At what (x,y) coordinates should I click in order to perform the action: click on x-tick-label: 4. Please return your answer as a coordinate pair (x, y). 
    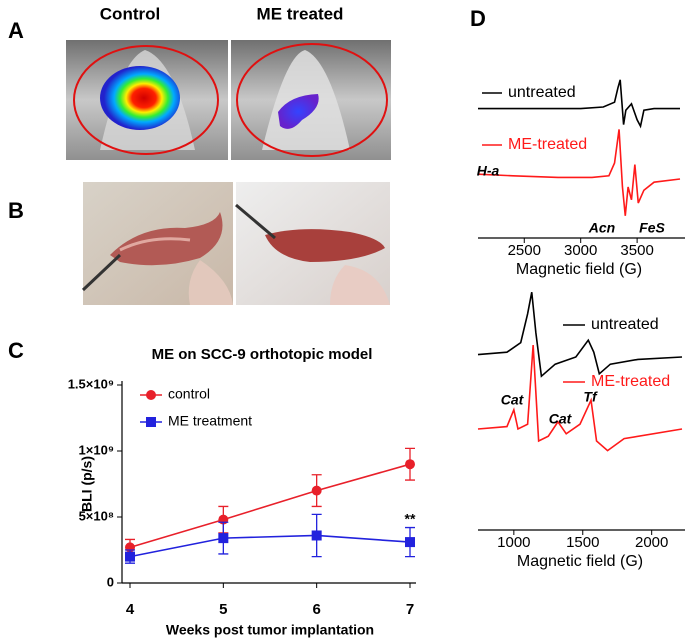
    Looking at the image, I should click on (130, 609).